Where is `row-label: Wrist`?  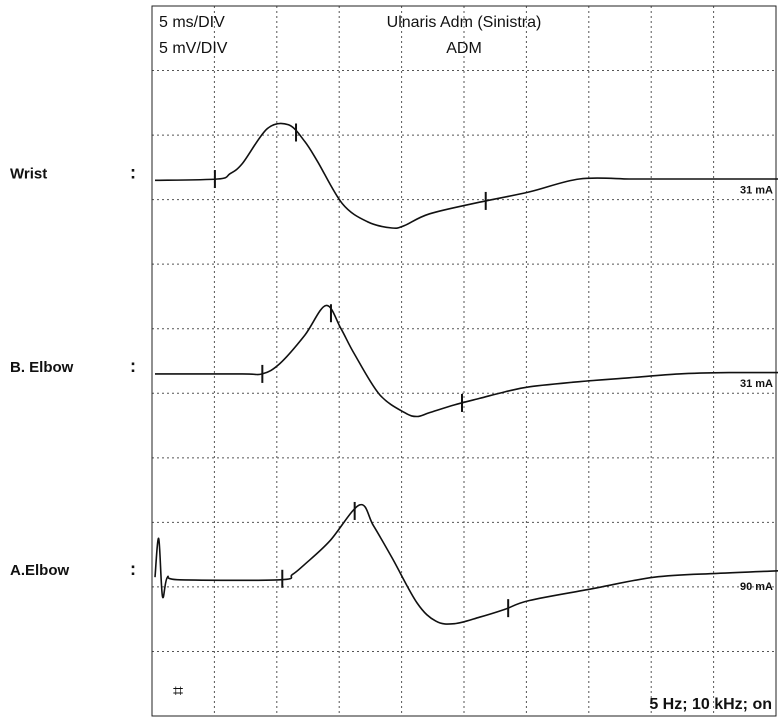
row-label: Wrist is located at coordinates (28, 173).